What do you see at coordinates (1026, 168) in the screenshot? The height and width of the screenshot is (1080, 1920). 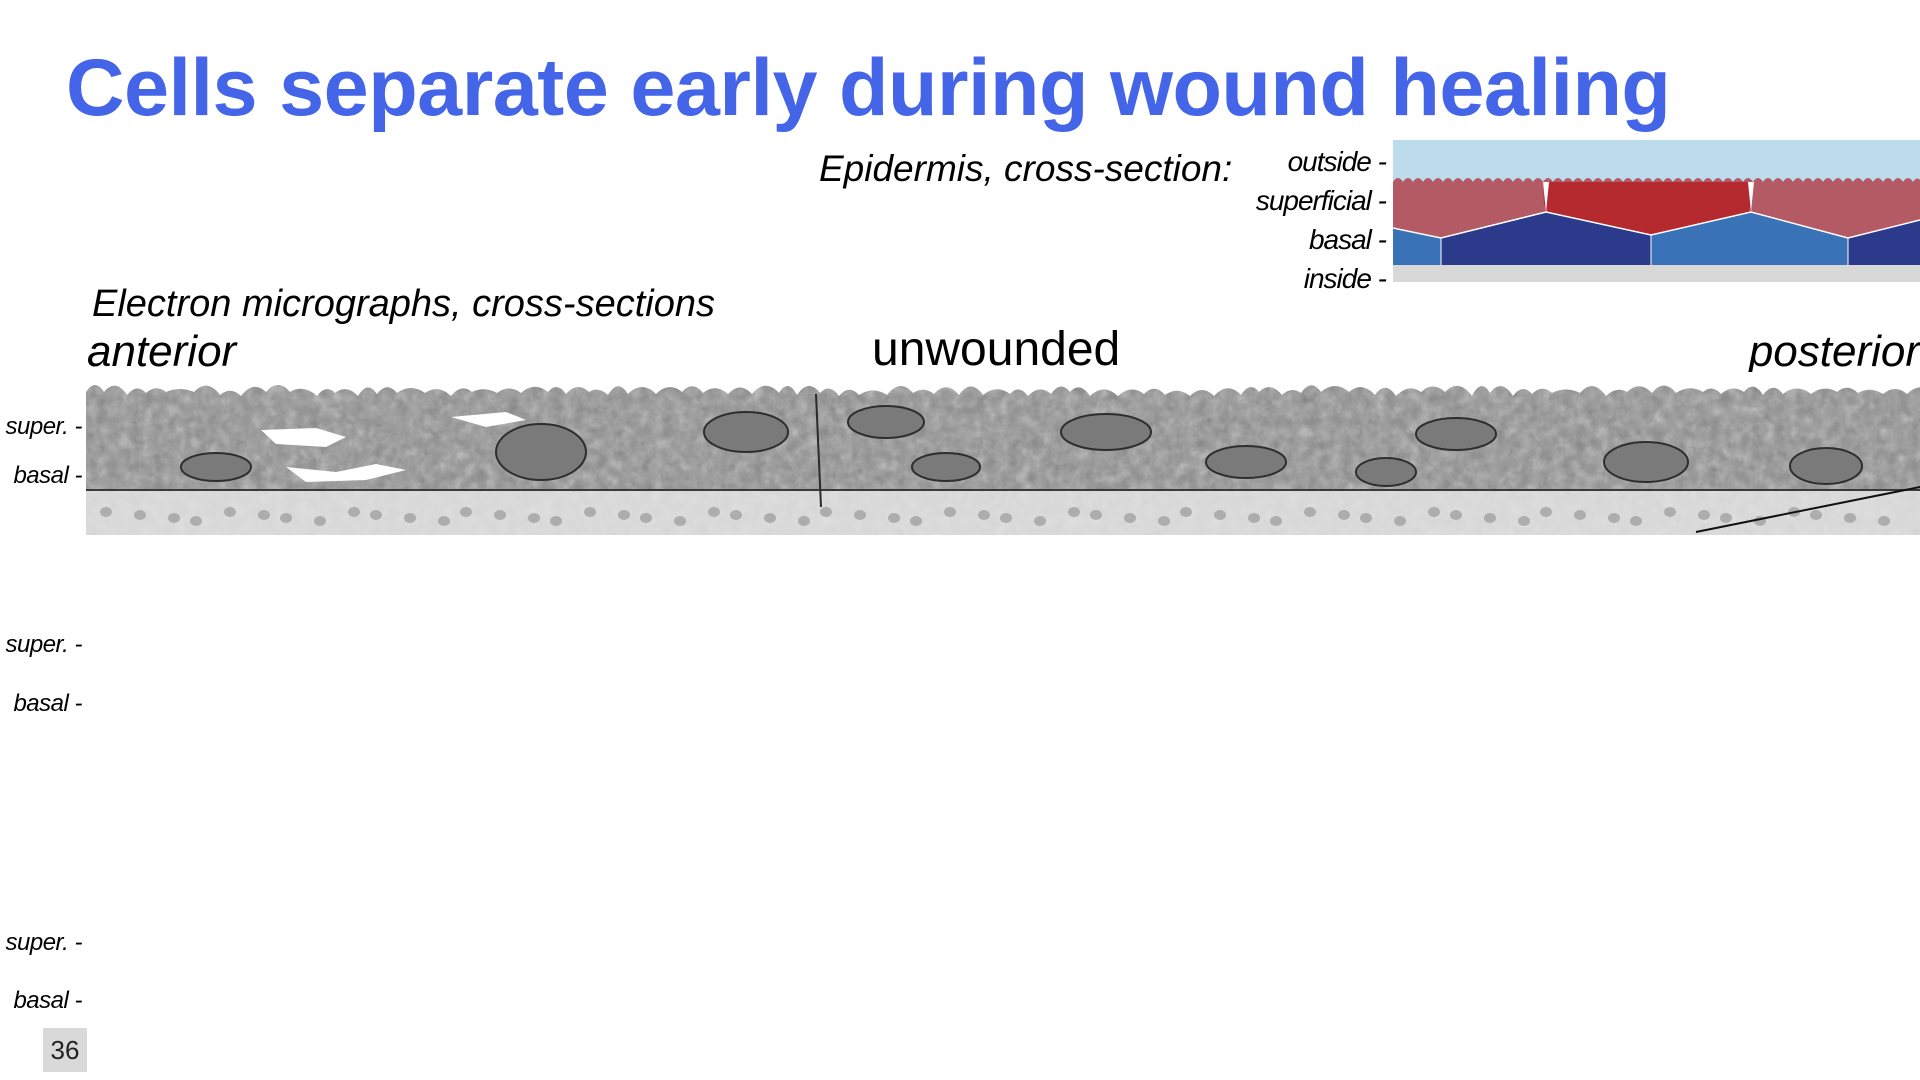 I see `diagram-caption: Epidermis, cross-section:` at bounding box center [1026, 168].